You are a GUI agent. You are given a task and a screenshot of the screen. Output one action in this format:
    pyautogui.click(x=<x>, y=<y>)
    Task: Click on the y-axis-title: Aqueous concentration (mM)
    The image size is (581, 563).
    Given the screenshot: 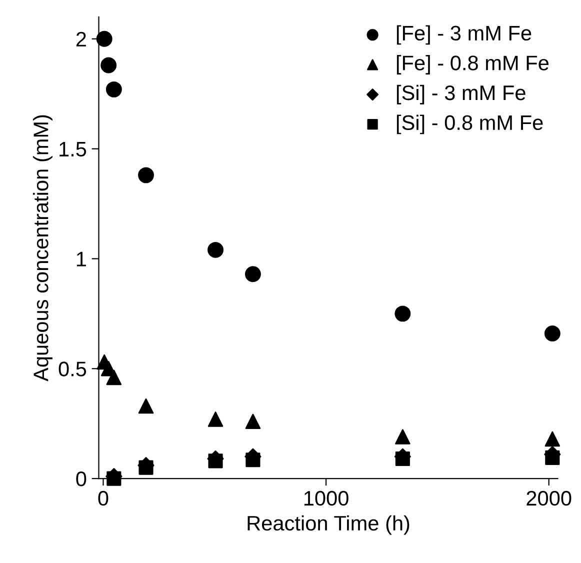 What is the action you would take?
    pyautogui.click(x=42, y=248)
    